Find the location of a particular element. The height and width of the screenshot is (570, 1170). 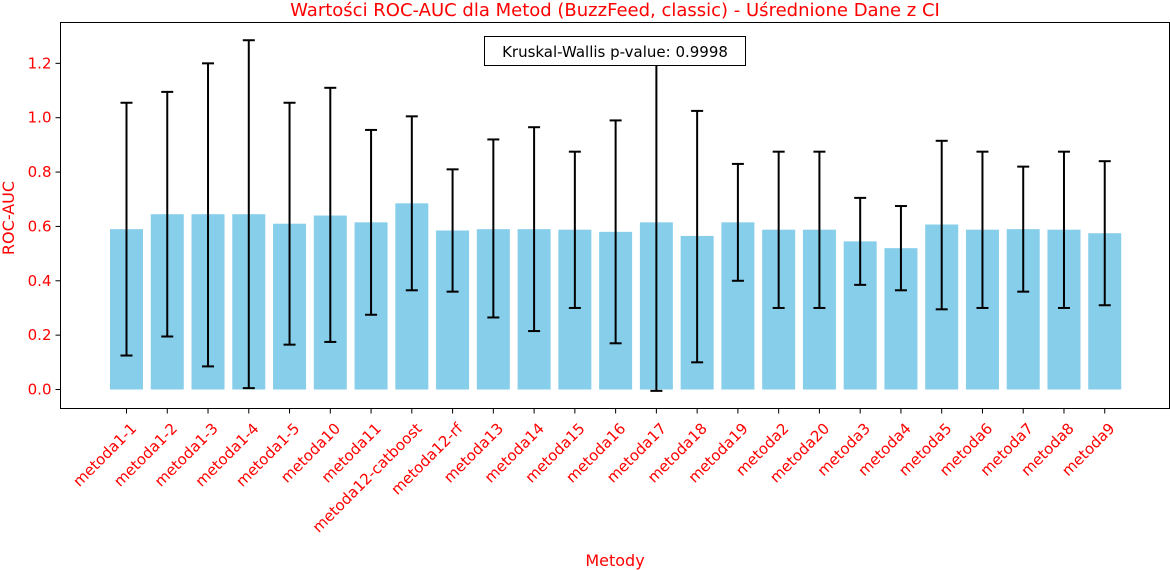

y-tick-label: 0.8 is located at coordinates (40, 172).